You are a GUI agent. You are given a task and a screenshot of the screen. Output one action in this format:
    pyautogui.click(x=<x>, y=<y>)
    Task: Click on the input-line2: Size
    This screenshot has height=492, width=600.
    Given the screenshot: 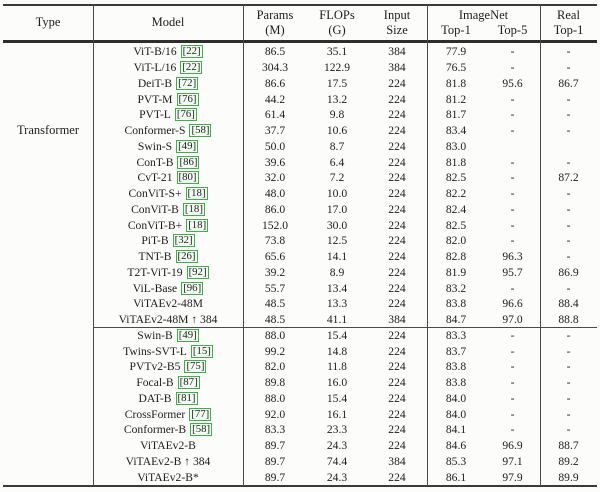 What is the action you would take?
    pyautogui.click(x=397, y=29)
    